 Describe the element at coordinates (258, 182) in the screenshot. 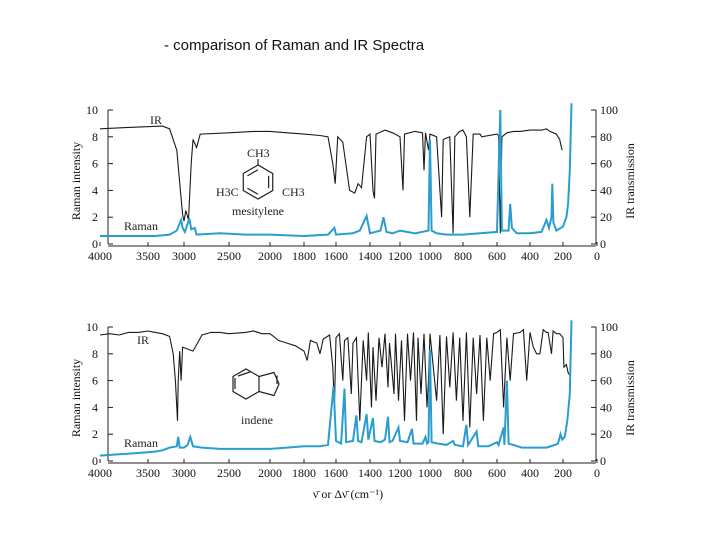

I see `mesitylene-ring` at that location.